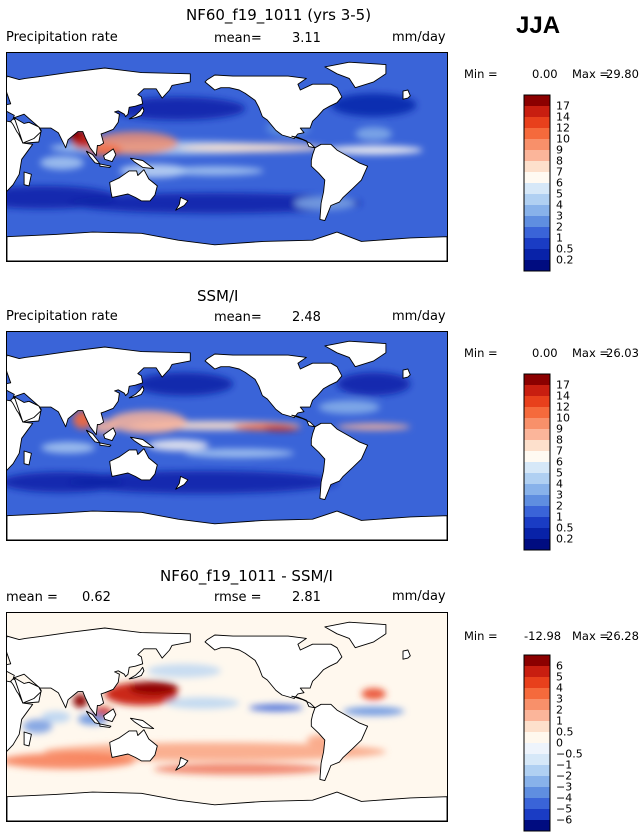 This screenshot has height=840, width=644. What do you see at coordinates (565, 539) in the screenshot?
I see `colorbar-tick-label: 0.2` at bounding box center [565, 539].